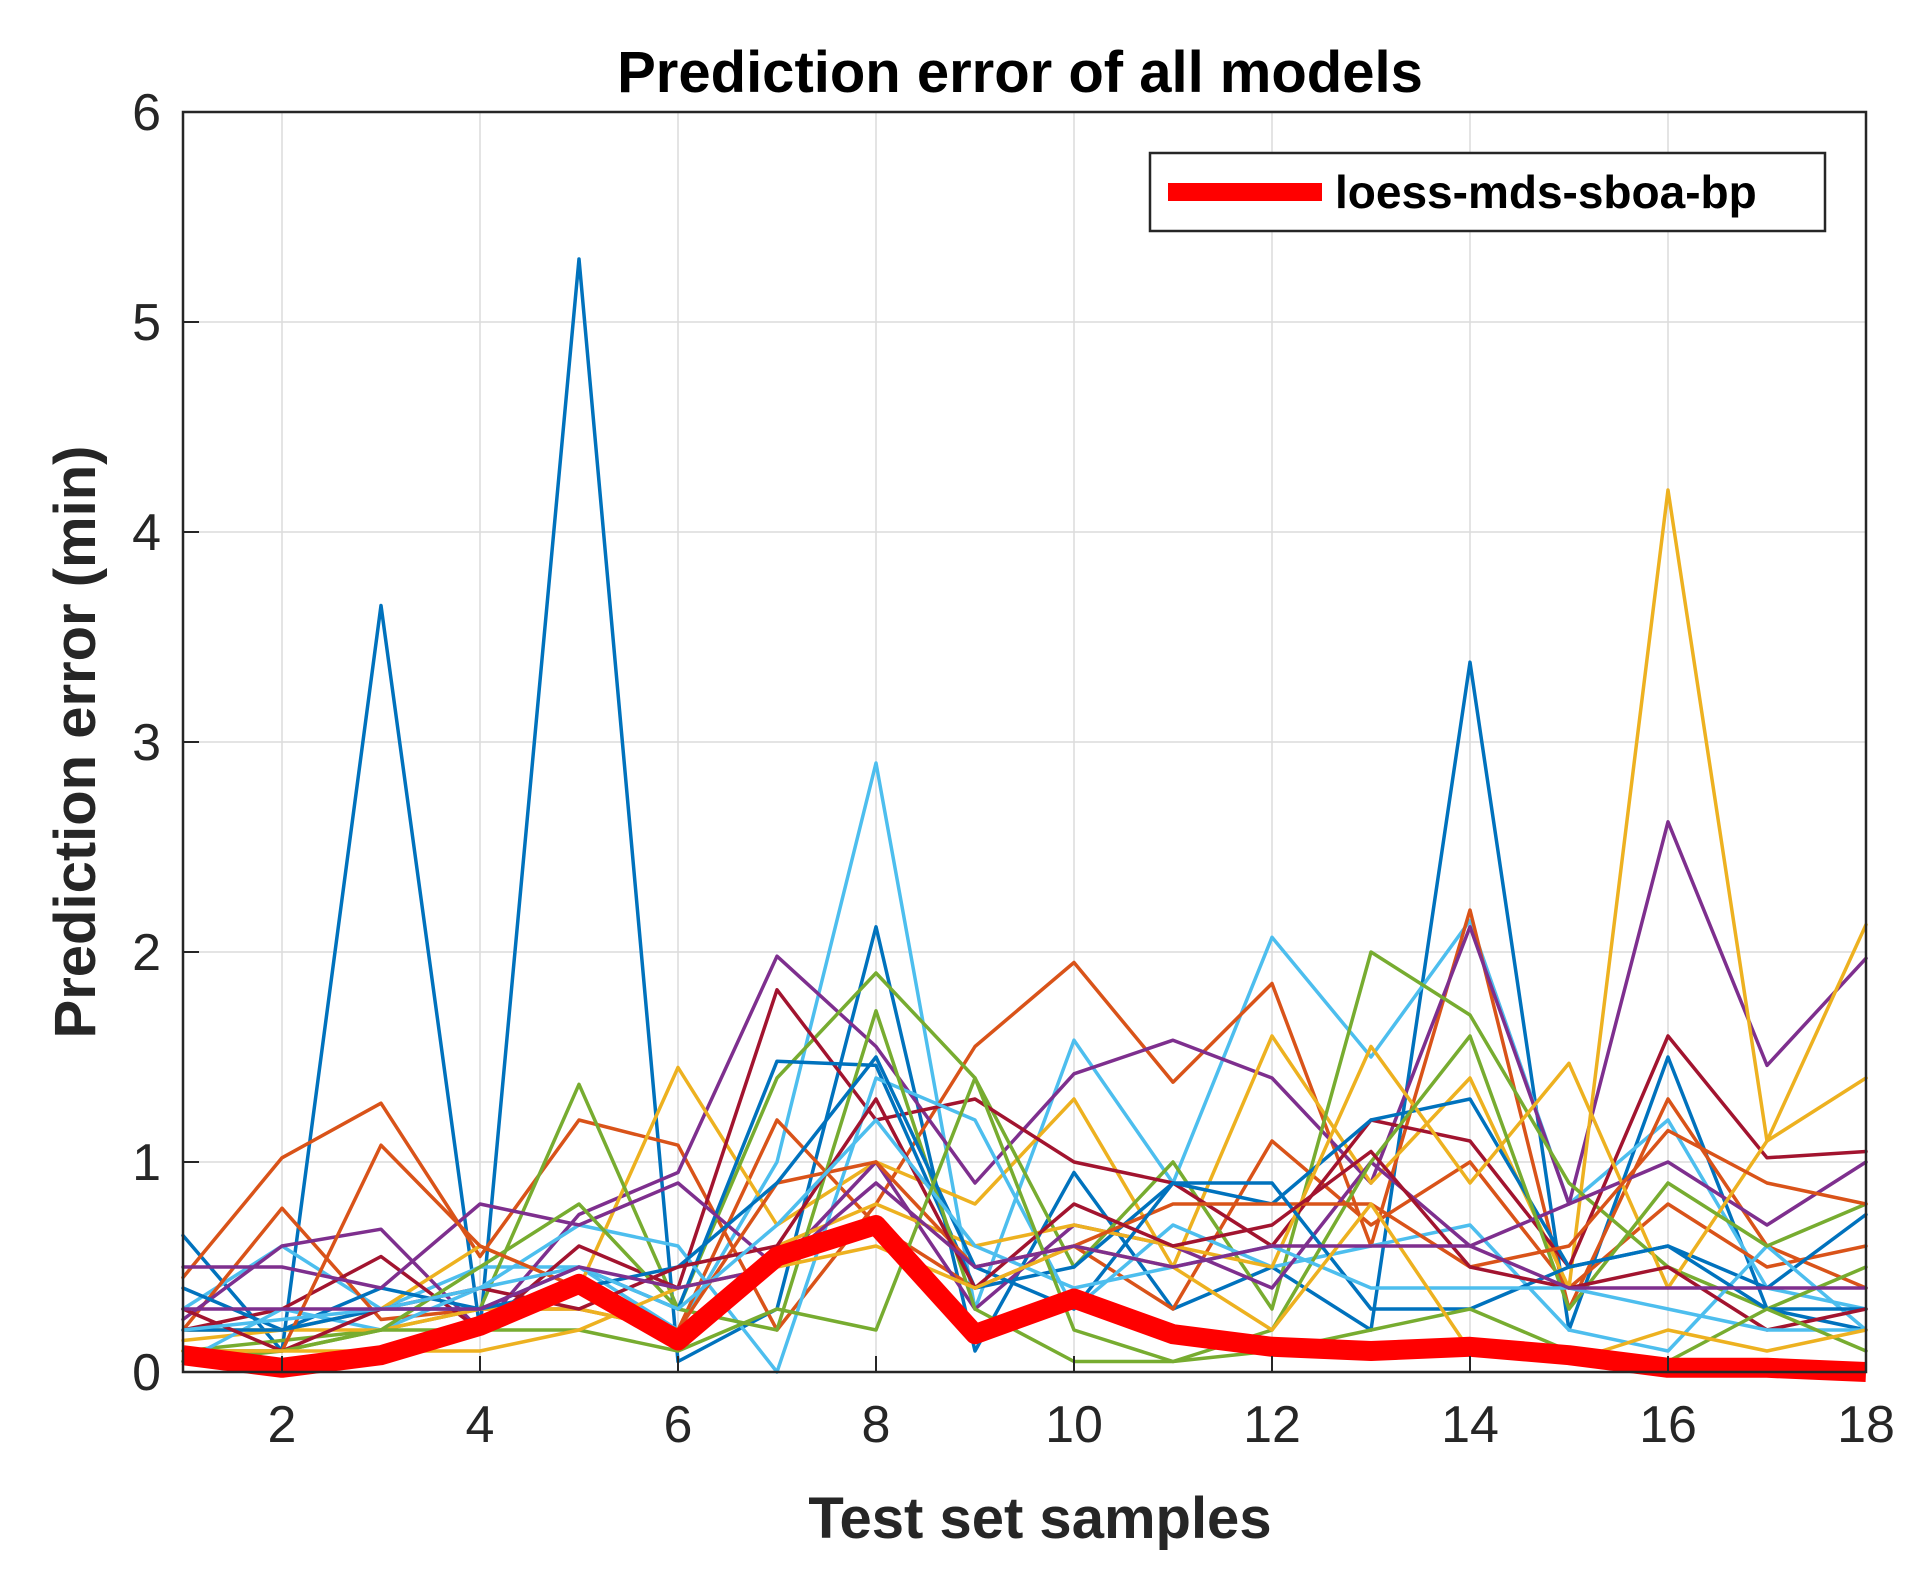 The image size is (1922, 1595). What do you see at coordinates (1866, 1425) in the screenshot?
I see `x-tick-label: 18` at bounding box center [1866, 1425].